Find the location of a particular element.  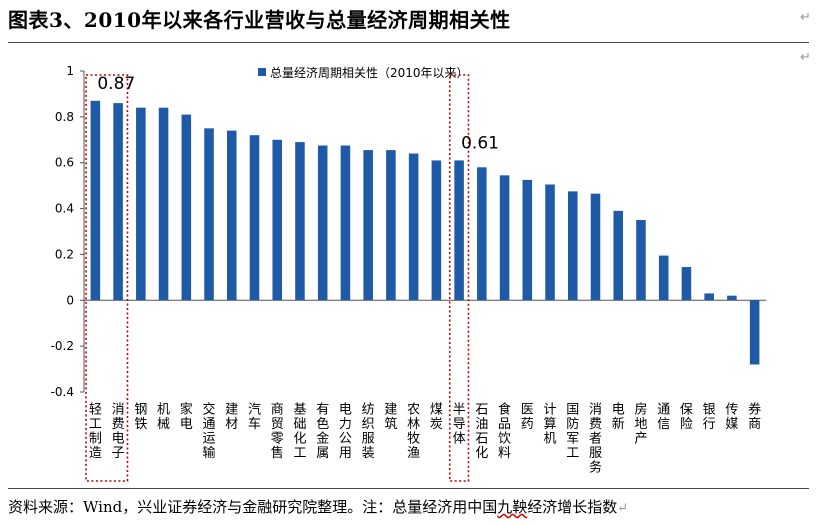

x-category-label: 保险 is located at coordinates (686, 417).